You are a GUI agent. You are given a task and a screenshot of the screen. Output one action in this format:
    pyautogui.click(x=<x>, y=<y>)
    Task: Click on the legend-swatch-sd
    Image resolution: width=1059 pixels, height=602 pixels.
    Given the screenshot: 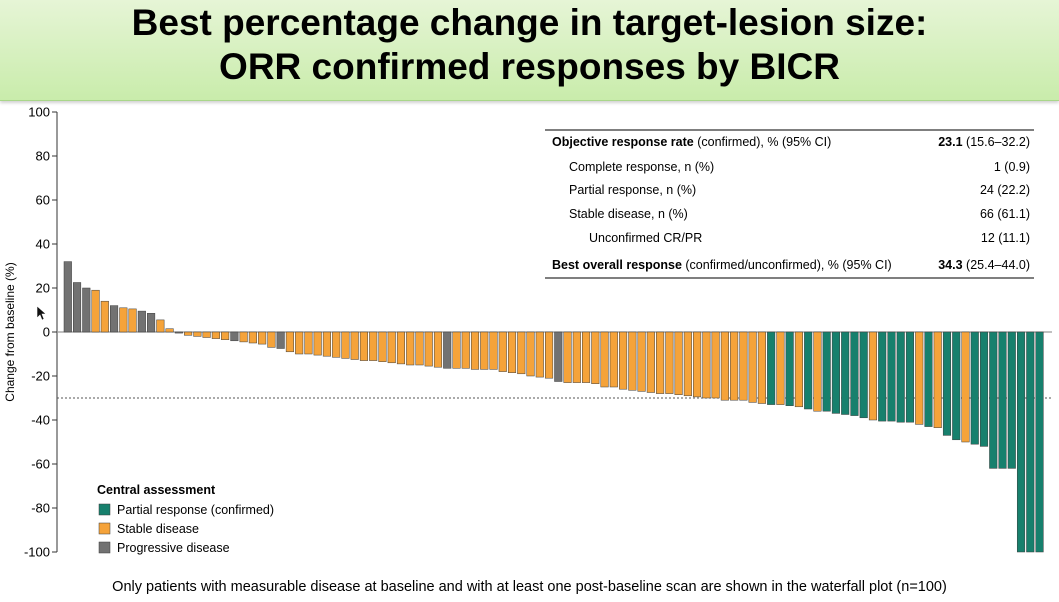 What is the action you would take?
    pyautogui.click(x=104, y=528)
    